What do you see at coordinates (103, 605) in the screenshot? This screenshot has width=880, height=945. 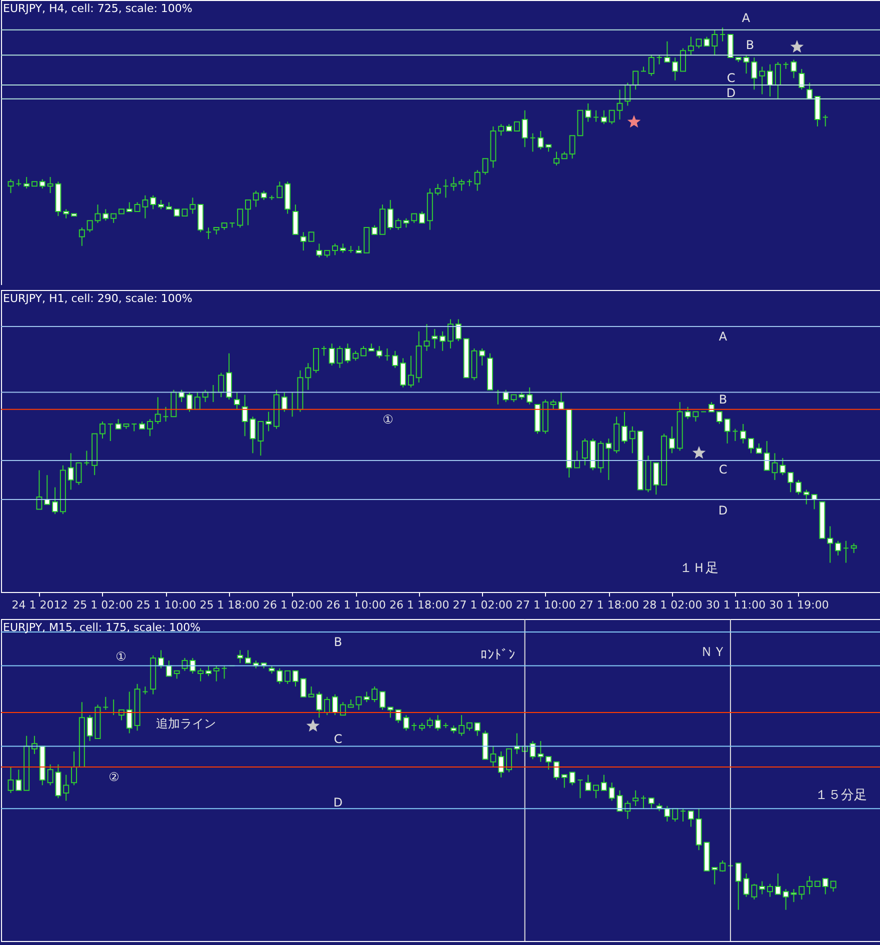 I see `x-tick-label: 25 1 02:00` at bounding box center [103, 605].